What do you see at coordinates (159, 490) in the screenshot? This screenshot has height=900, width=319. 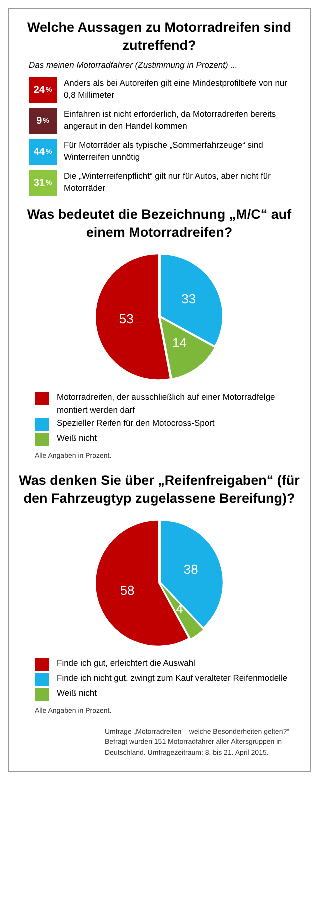 I see `chart-title: Was denken Sie über „Reifenfreigaben“ (für den Fahrzeugtyp zugelassene Bereifung)?` at bounding box center [159, 490].